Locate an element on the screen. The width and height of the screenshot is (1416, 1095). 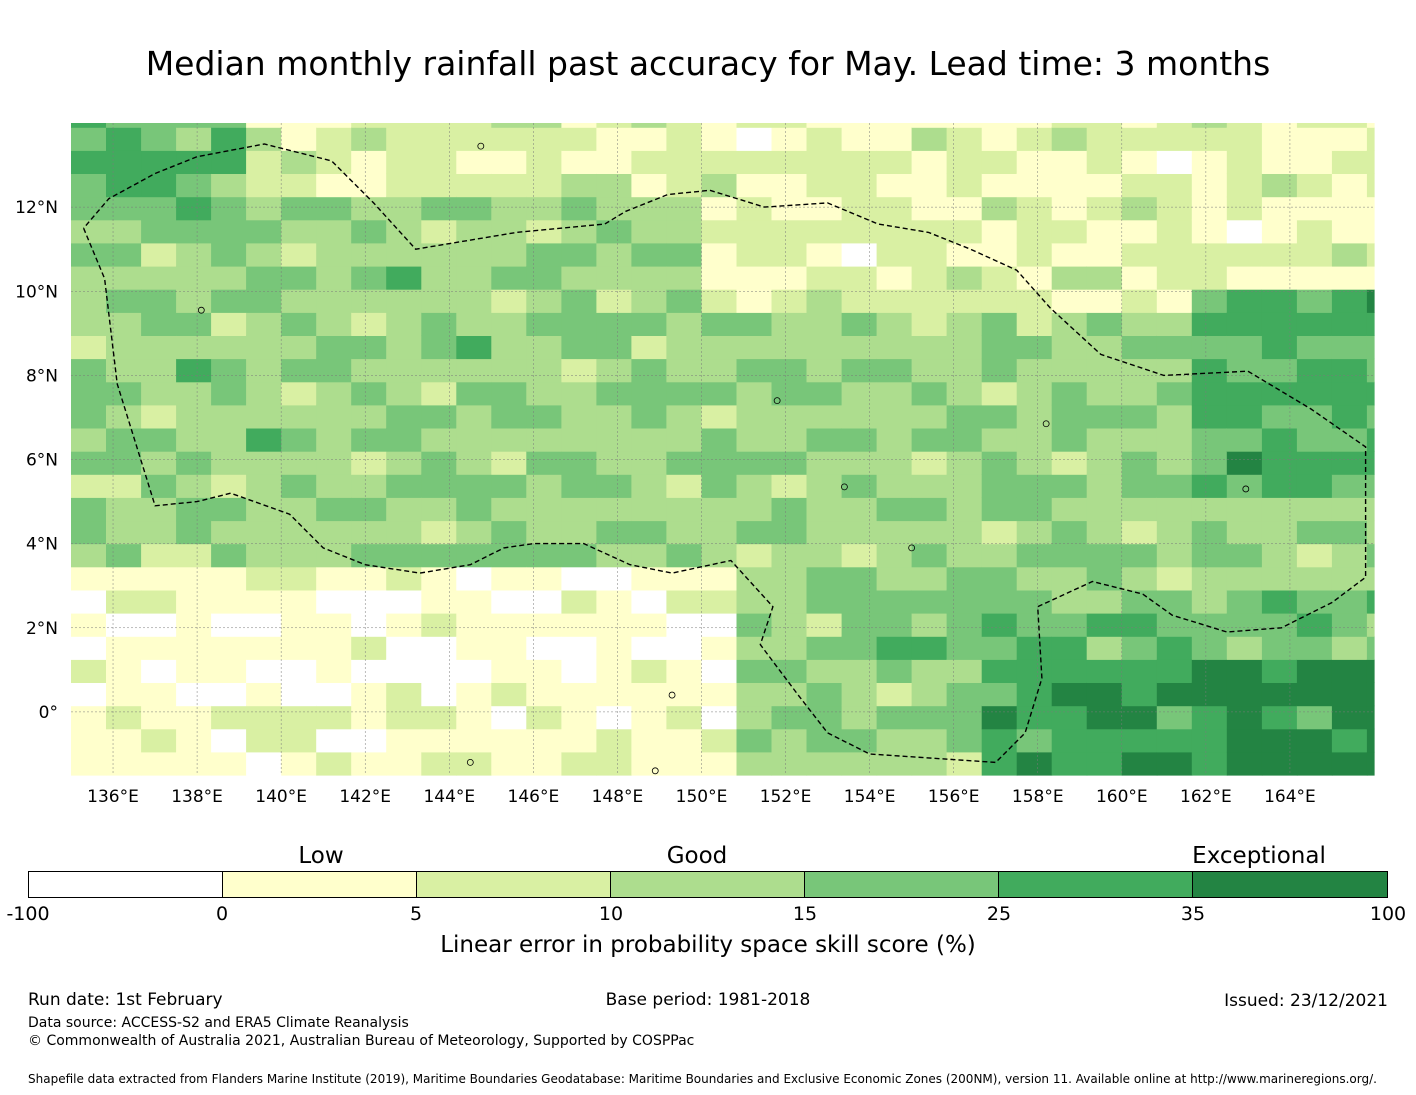
colorbar-bin is located at coordinates (1096, 884).